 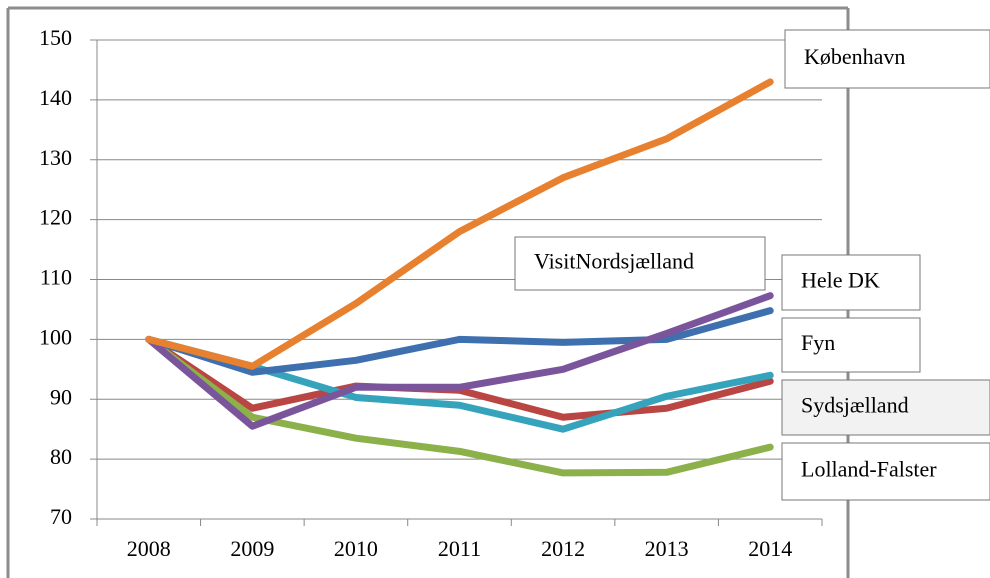 What do you see at coordinates (667, 548) in the screenshot?
I see `x-tick-label: 2013` at bounding box center [667, 548].